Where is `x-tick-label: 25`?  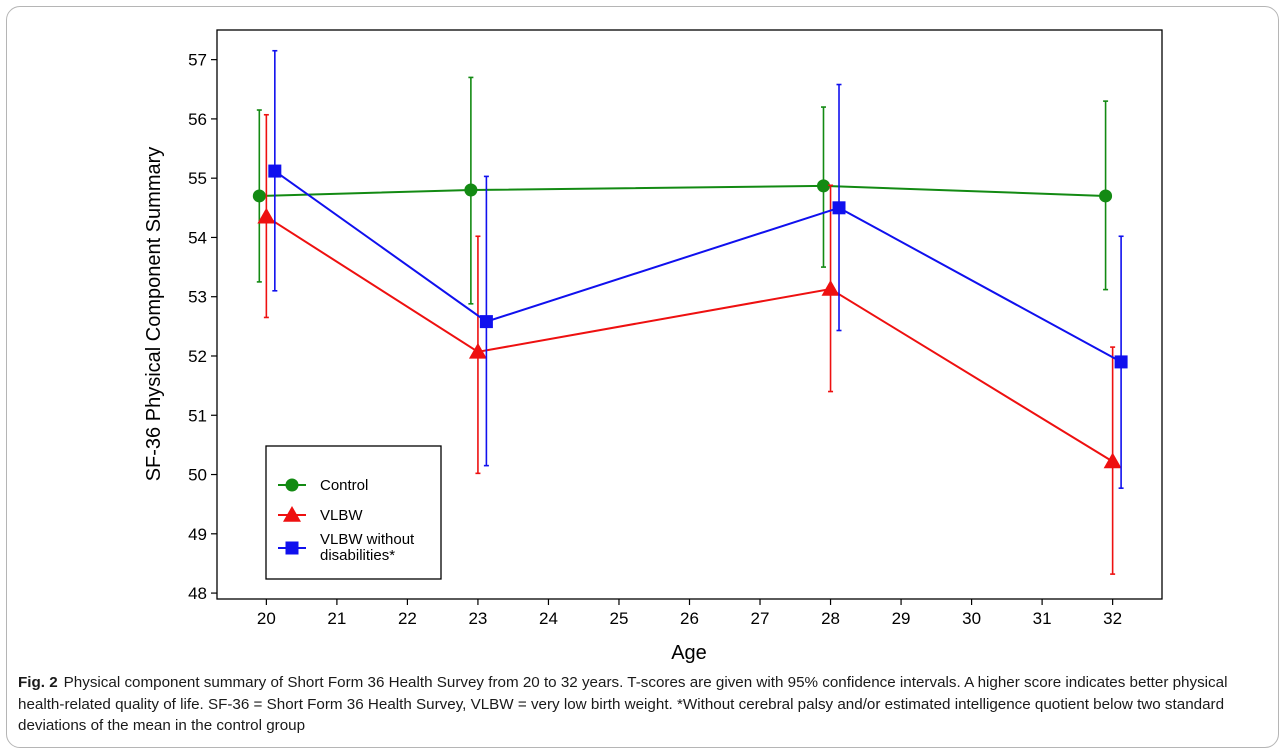
x-tick-label: 25 is located at coordinates (619, 618).